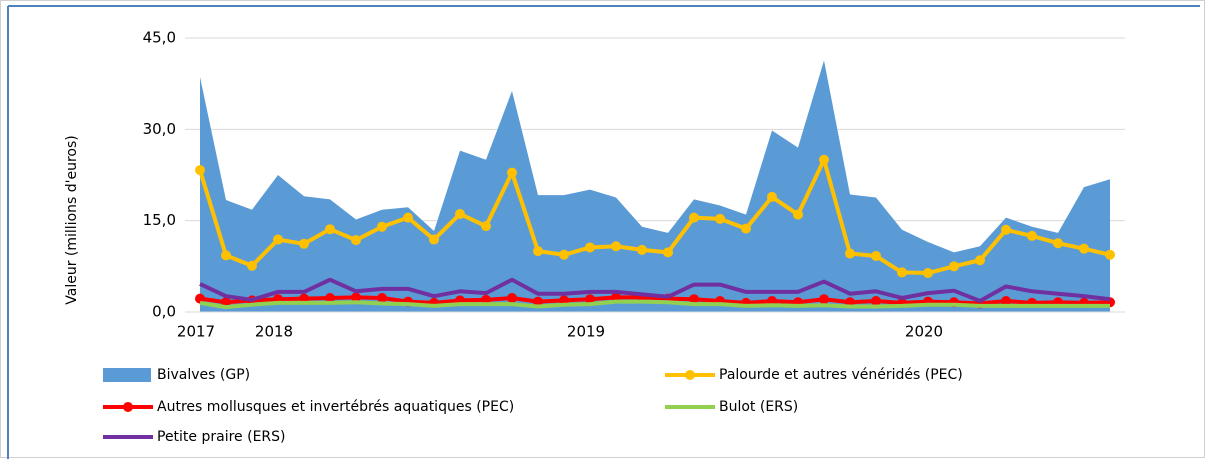  What do you see at coordinates (159, 129) in the screenshot?
I see `y-tick-label: 30,0` at bounding box center [159, 129].